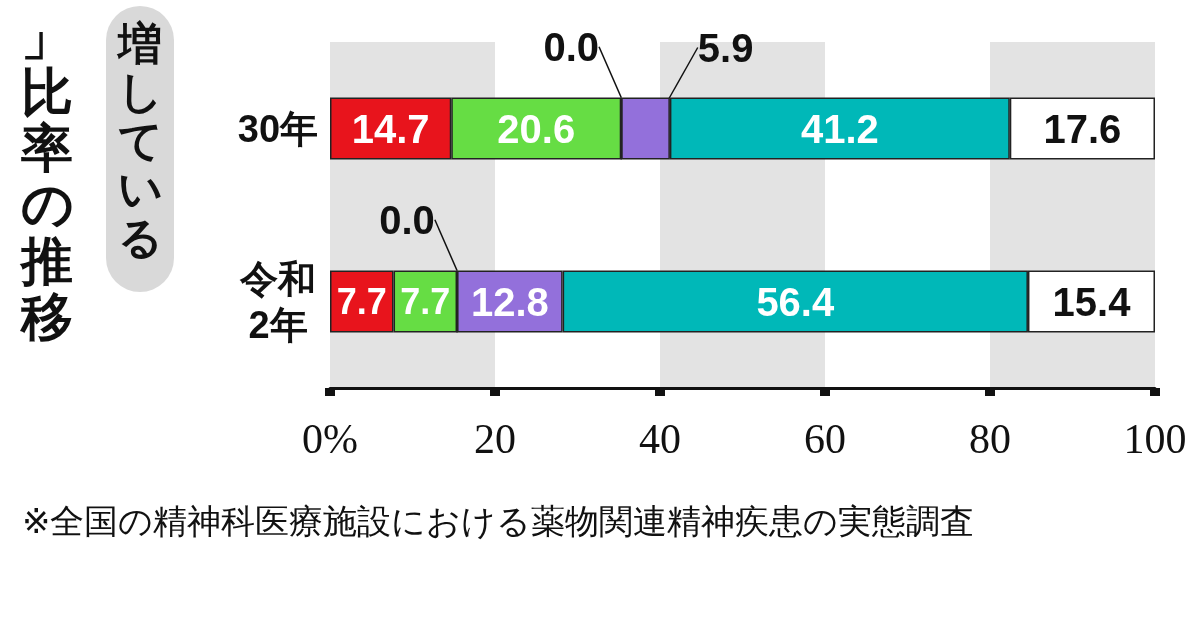 This screenshot has width=1200, height=630. What do you see at coordinates (278, 128) in the screenshot?
I see `y-tick-label: 30年` at bounding box center [278, 128].